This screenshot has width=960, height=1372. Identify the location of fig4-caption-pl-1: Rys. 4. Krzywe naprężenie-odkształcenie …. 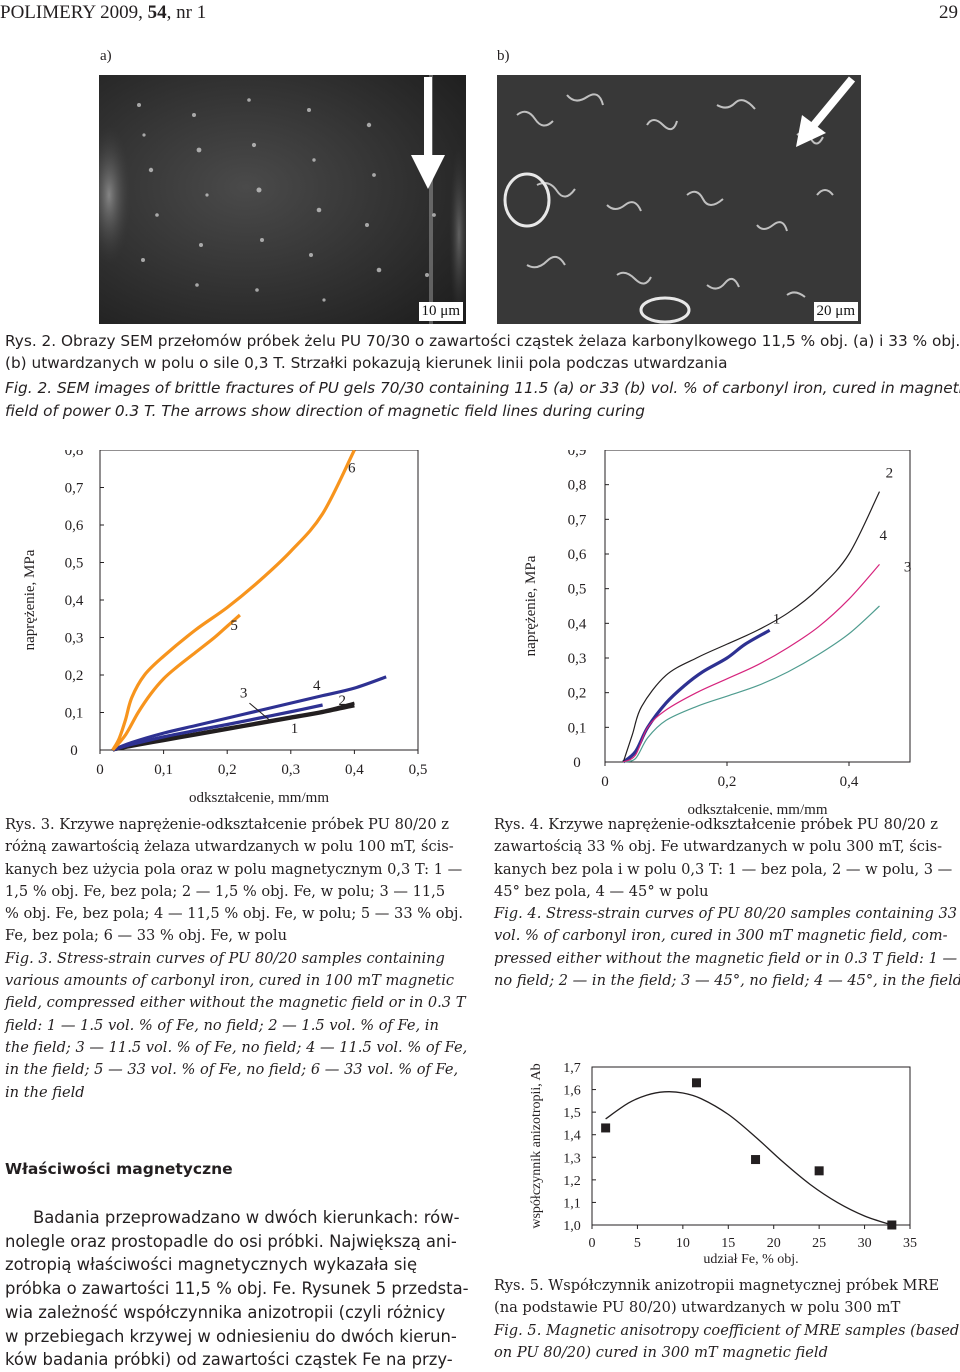
(716, 824).